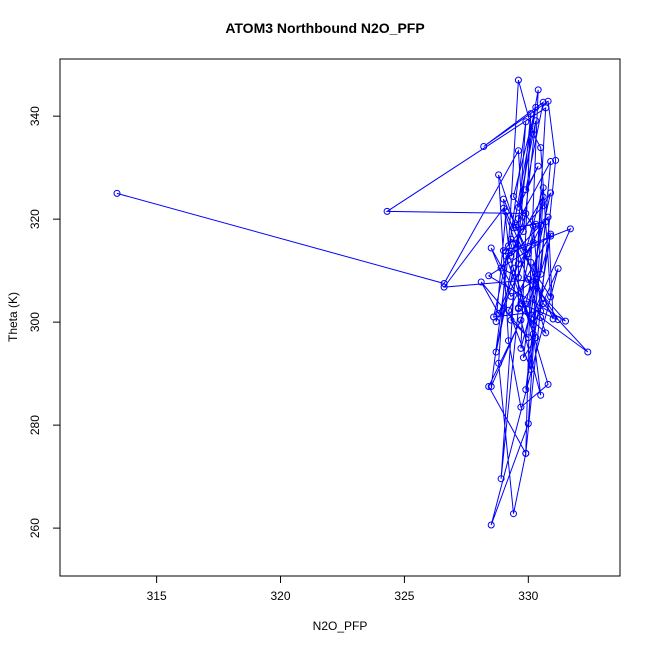 This screenshot has width=650, height=650. What do you see at coordinates (404, 596) in the screenshot?
I see `x-tick-label: 325` at bounding box center [404, 596].